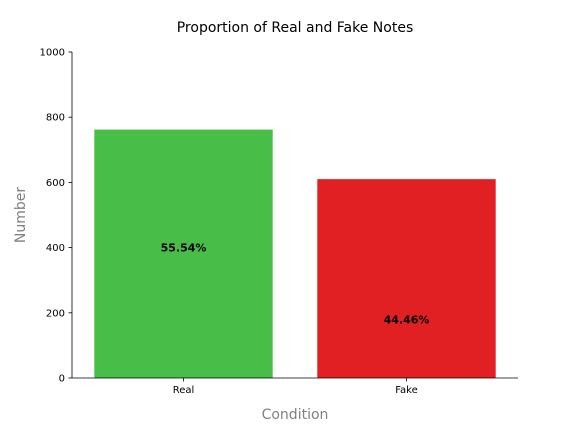 Image resolution: width=576 pixels, height=432 pixels. I want to click on data-label-fake: 44.46%, so click(407, 319).